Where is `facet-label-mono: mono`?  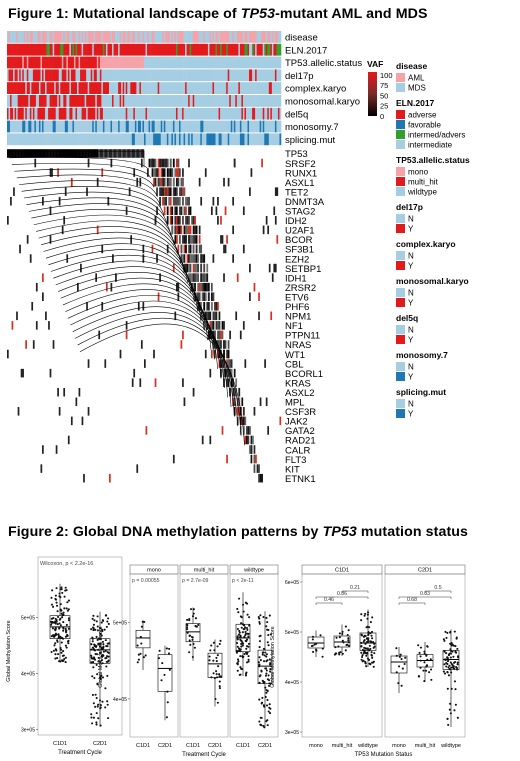 facet-label-mono: mono is located at coordinates (154, 571).